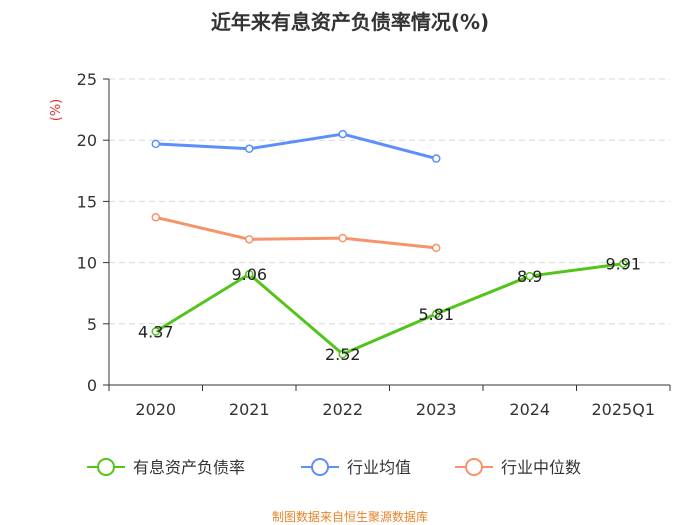  What do you see at coordinates (87, 79) in the screenshot?
I see `y-tick-label: 25` at bounding box center [87, 79].